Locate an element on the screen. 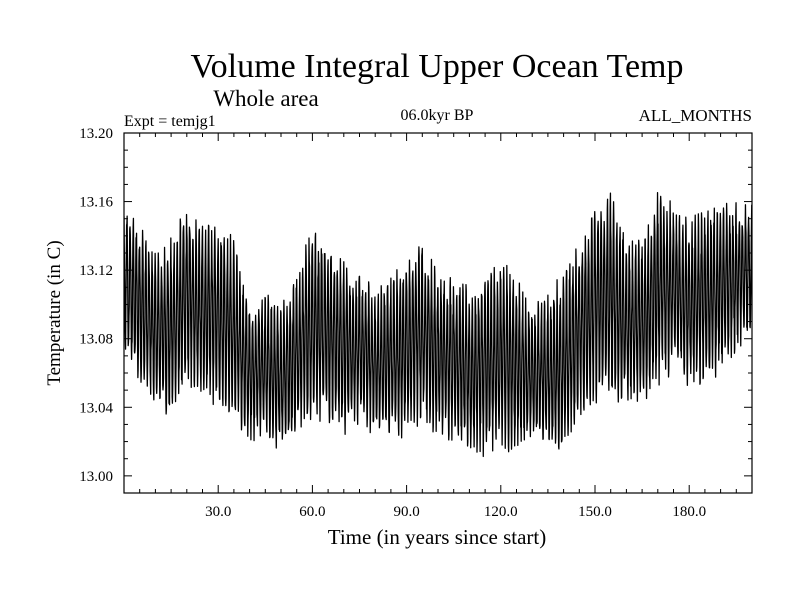  y-tick-label: 13.00 is located at coordinates (96, 477).